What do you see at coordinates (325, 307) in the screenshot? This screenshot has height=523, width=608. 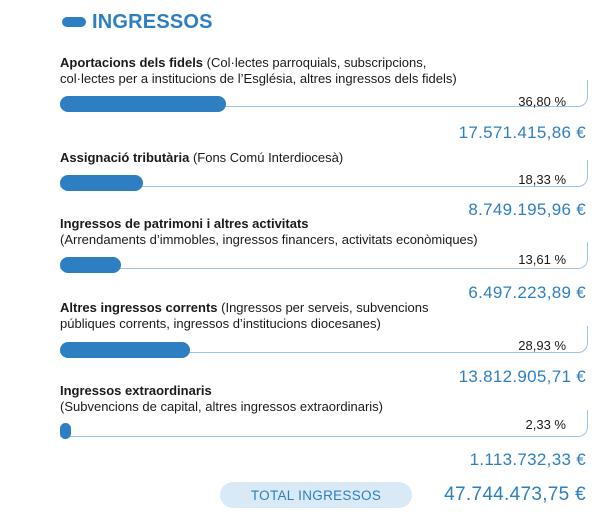 I see `item-description: (Ingressos per serveis, subvencions` at bounding box center [325, 307].